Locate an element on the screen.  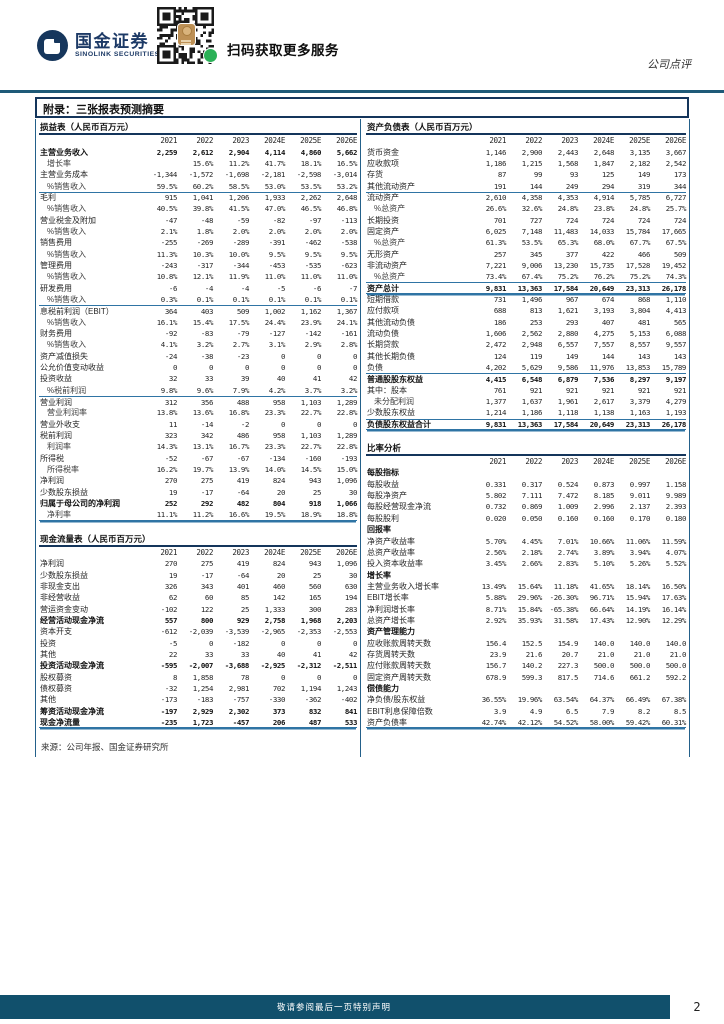
value-cell: -64 is located at coordinates (243, 492).